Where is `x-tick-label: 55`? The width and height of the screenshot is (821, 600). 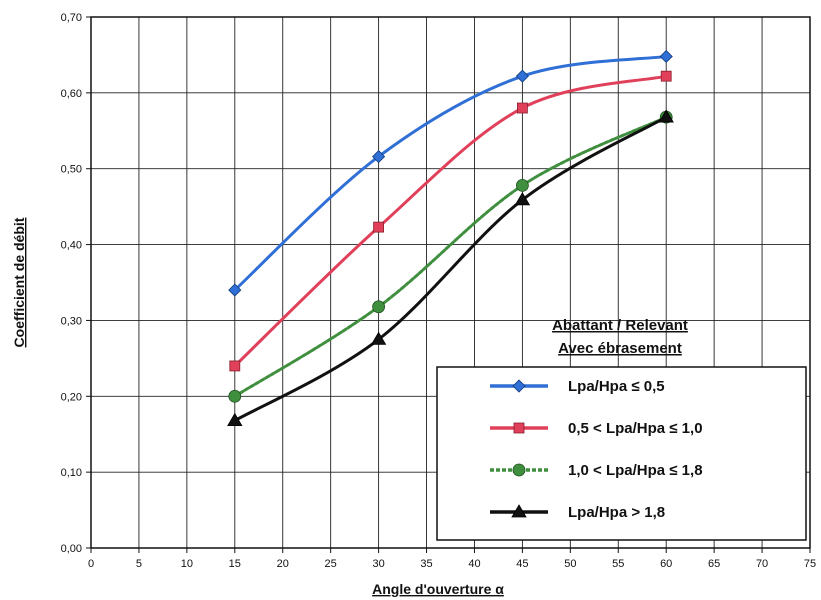
x-tick-label: 55 is located at coordinates (618, 564).